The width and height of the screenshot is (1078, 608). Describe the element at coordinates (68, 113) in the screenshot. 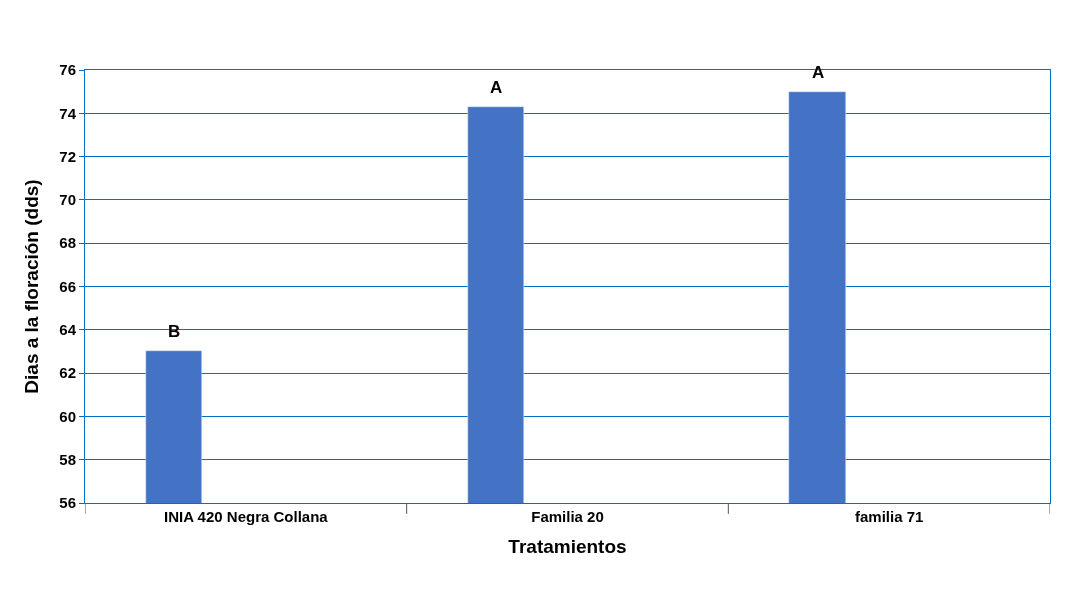

I see `y-tick-label: 74` at that location.